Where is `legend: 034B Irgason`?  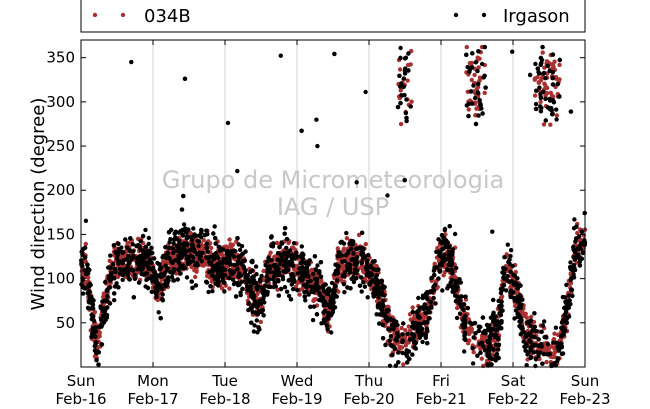 legend: 034B Irgason is located at coordinates (333, 16).